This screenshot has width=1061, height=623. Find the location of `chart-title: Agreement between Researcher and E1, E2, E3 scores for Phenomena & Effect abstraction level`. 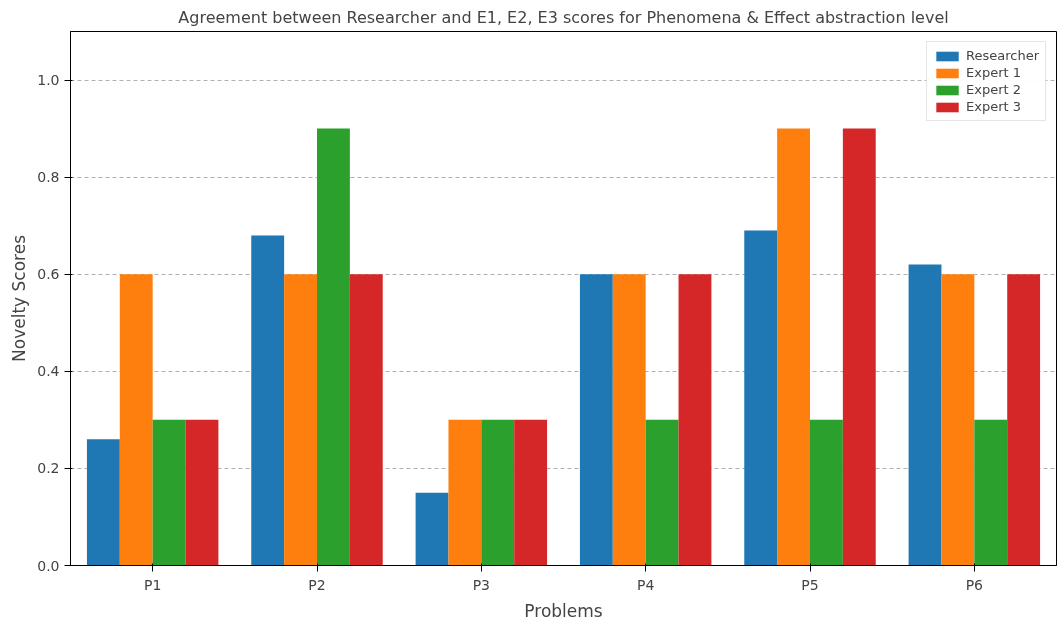

chart-title: Agreement between Researcher and E1, E2, E3 scores for Phenomena & Effect abstraction level is located at coordinates (563, 17).